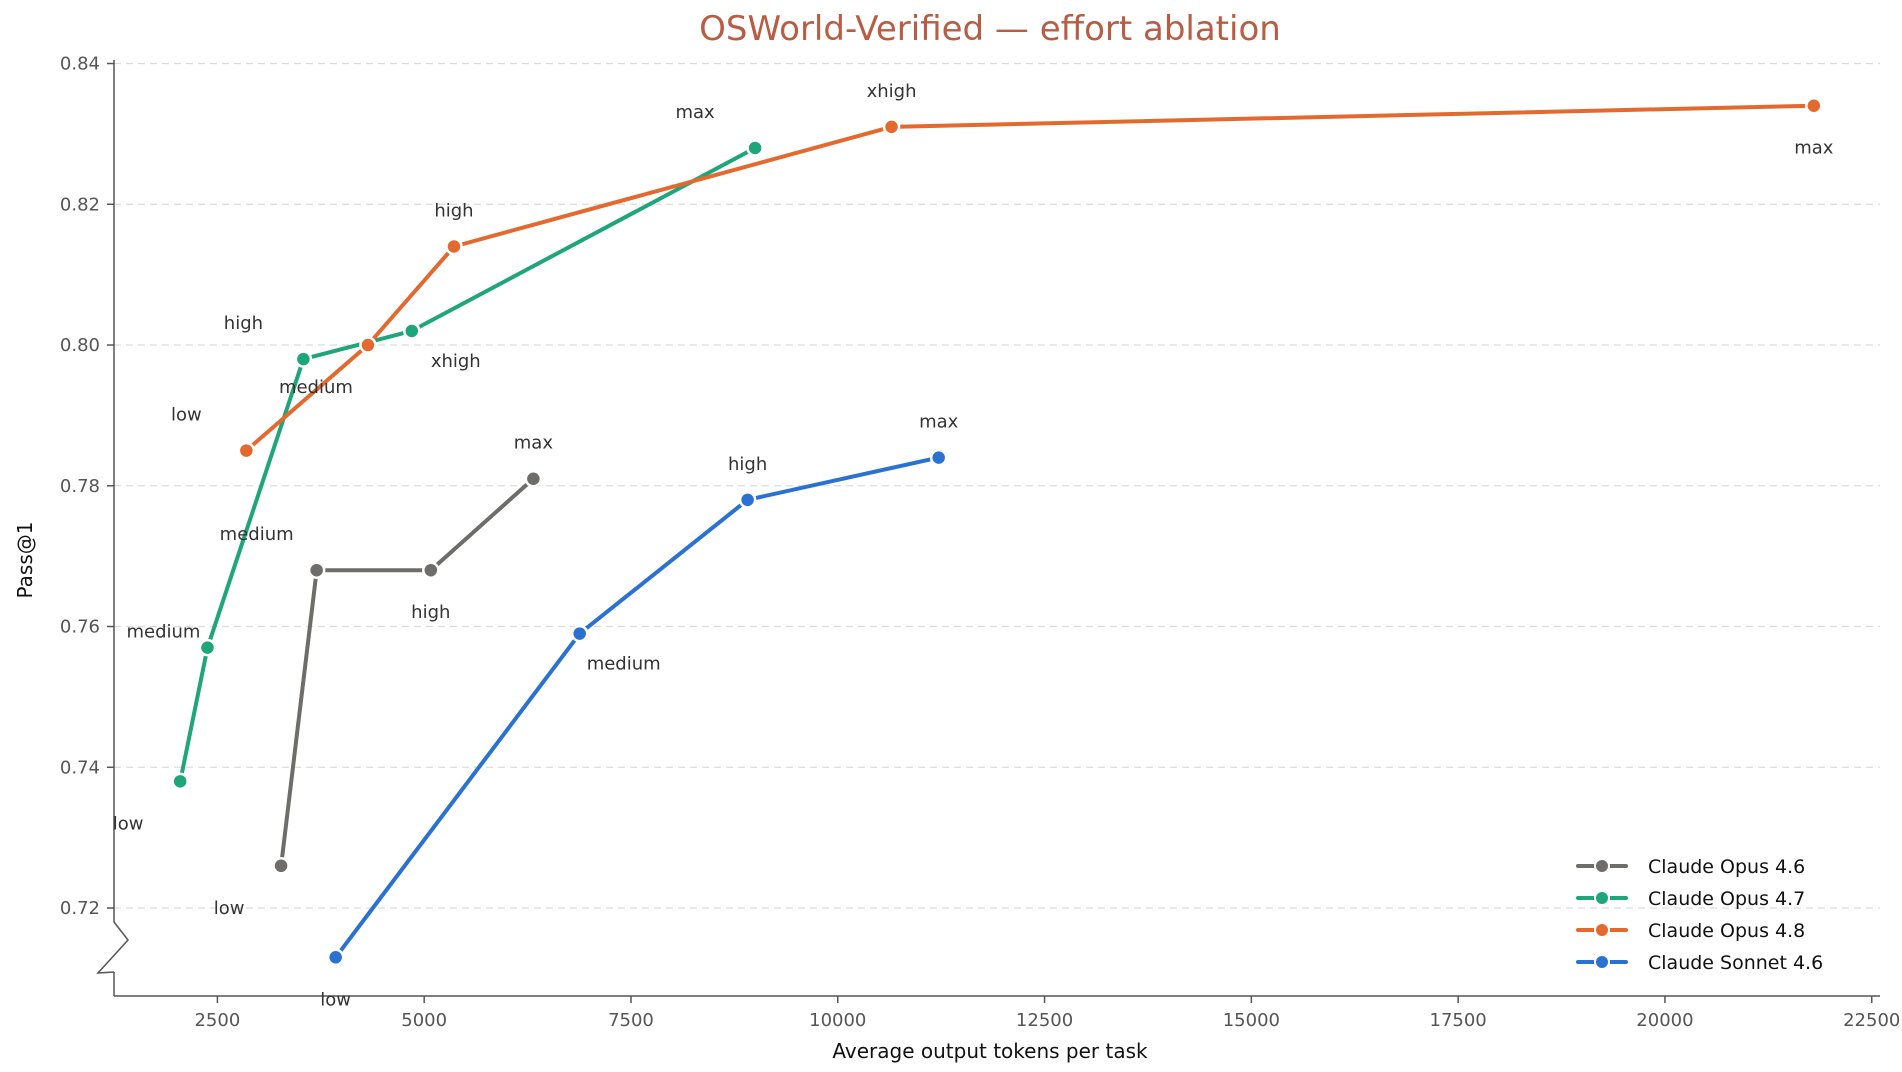  I want to click on x-tick-label: 12500, so click(1044, 1020).